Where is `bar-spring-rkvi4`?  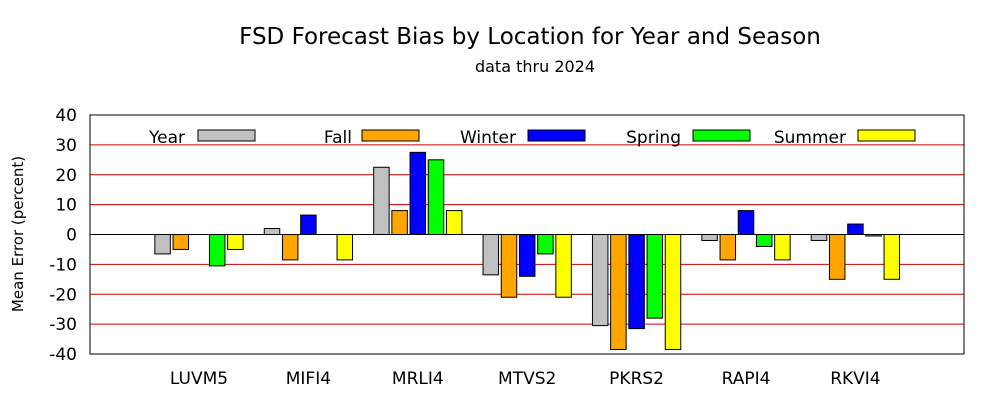
bar-spring-rkvi4 is located at coordinates (873, 235).